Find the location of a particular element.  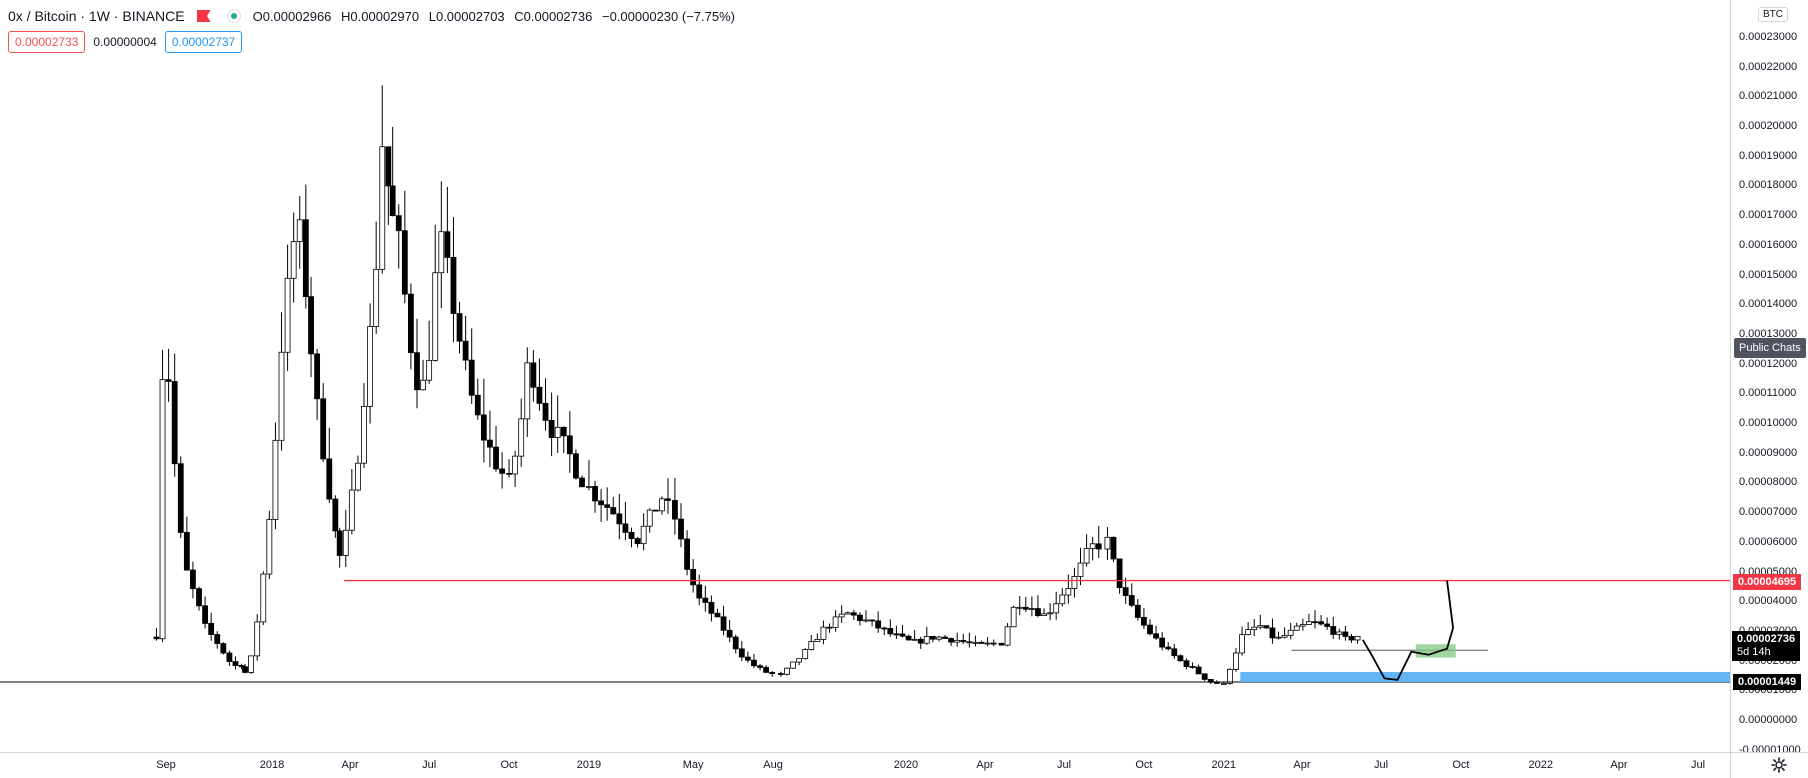

spread-value: 0.00000004 is located at coordinates (125, 42).